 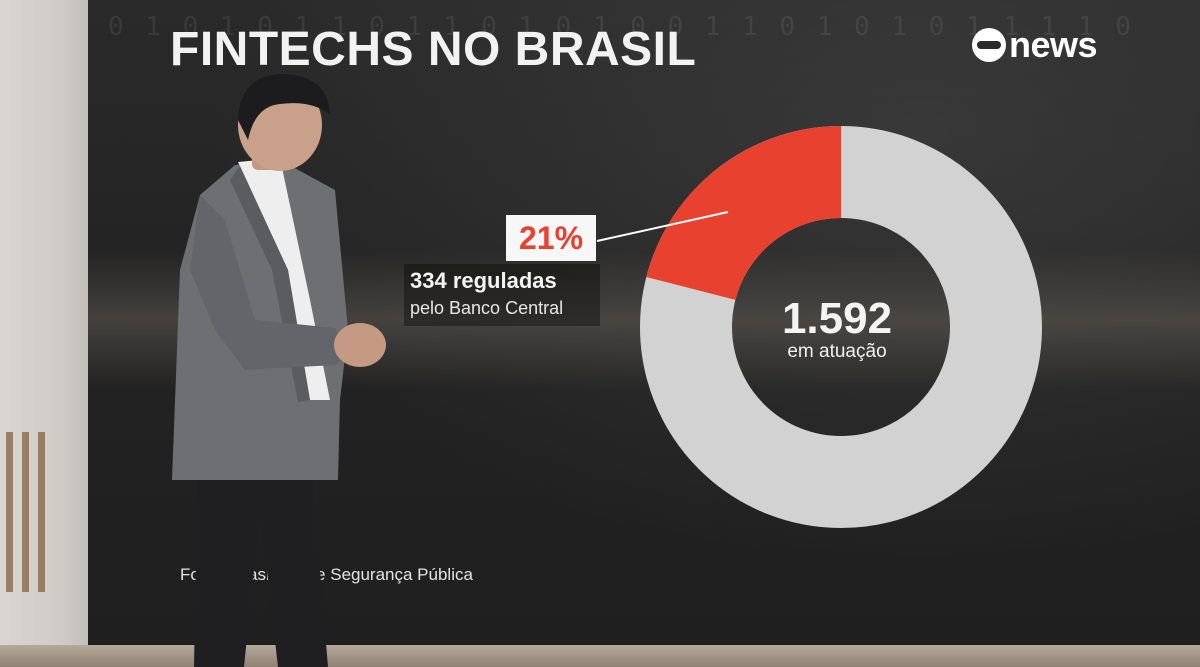 What do you see at coordinates (270, 282) in the screenshot?
I see `presenter-arm` at bounding box center [270, 282].